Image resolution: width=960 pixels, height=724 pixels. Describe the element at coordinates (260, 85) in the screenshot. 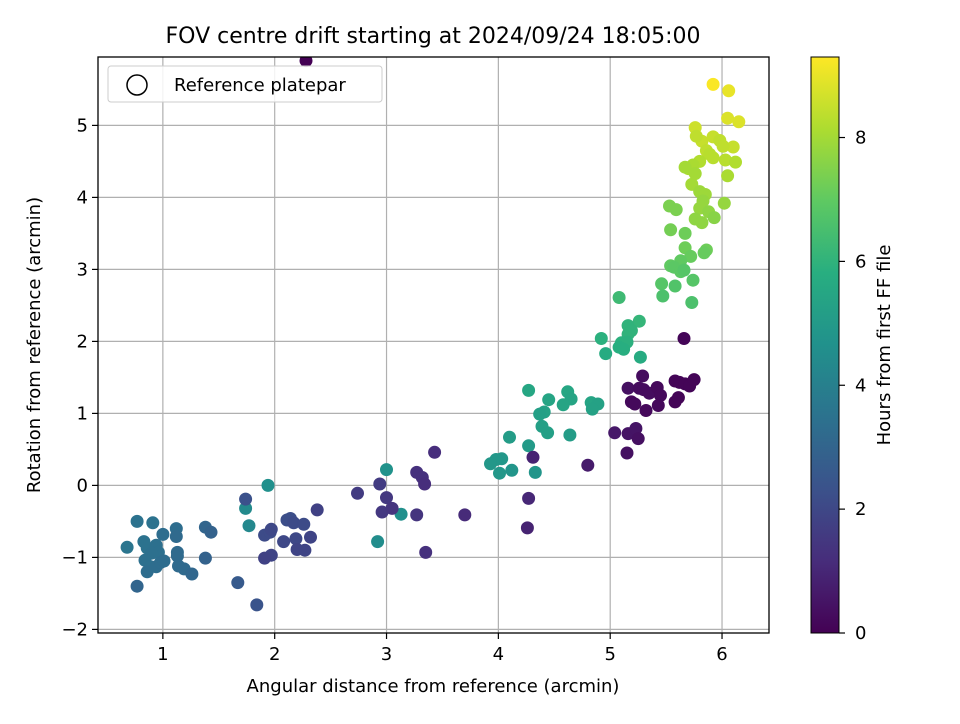

I see `legend-entry-reference-platepar: Reference platepar` at that location.